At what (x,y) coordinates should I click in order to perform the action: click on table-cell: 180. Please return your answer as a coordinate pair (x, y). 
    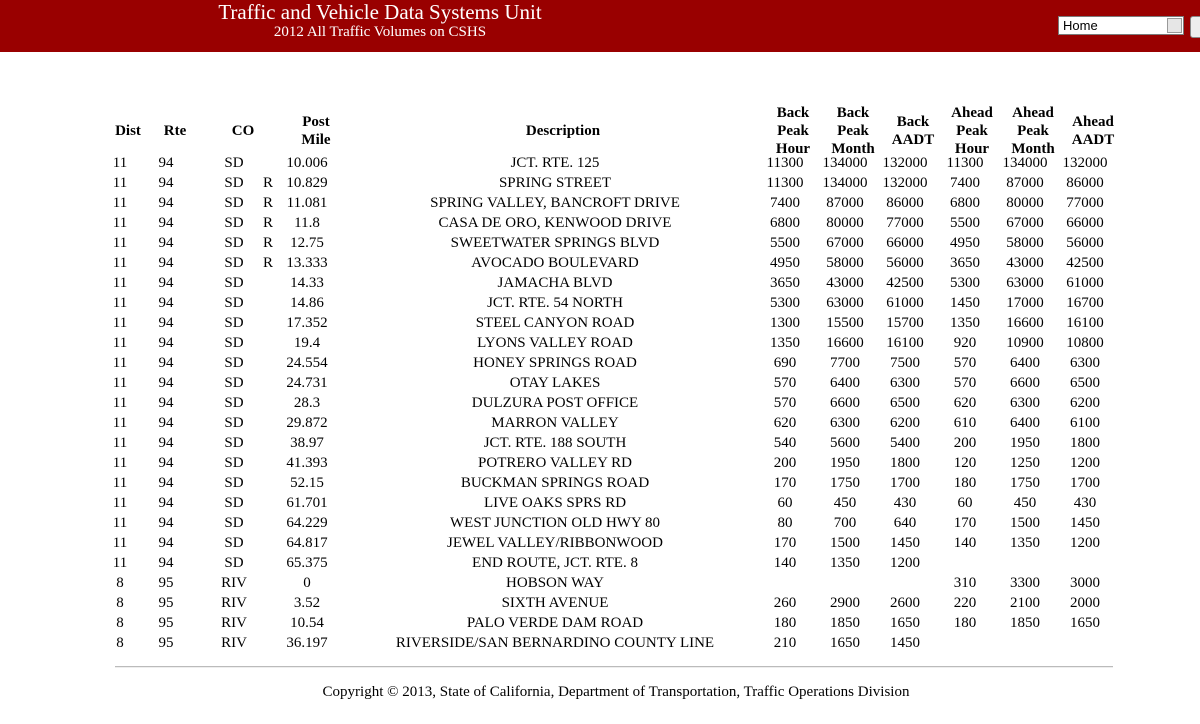
    Looking at the image, I should click on (785, 623).